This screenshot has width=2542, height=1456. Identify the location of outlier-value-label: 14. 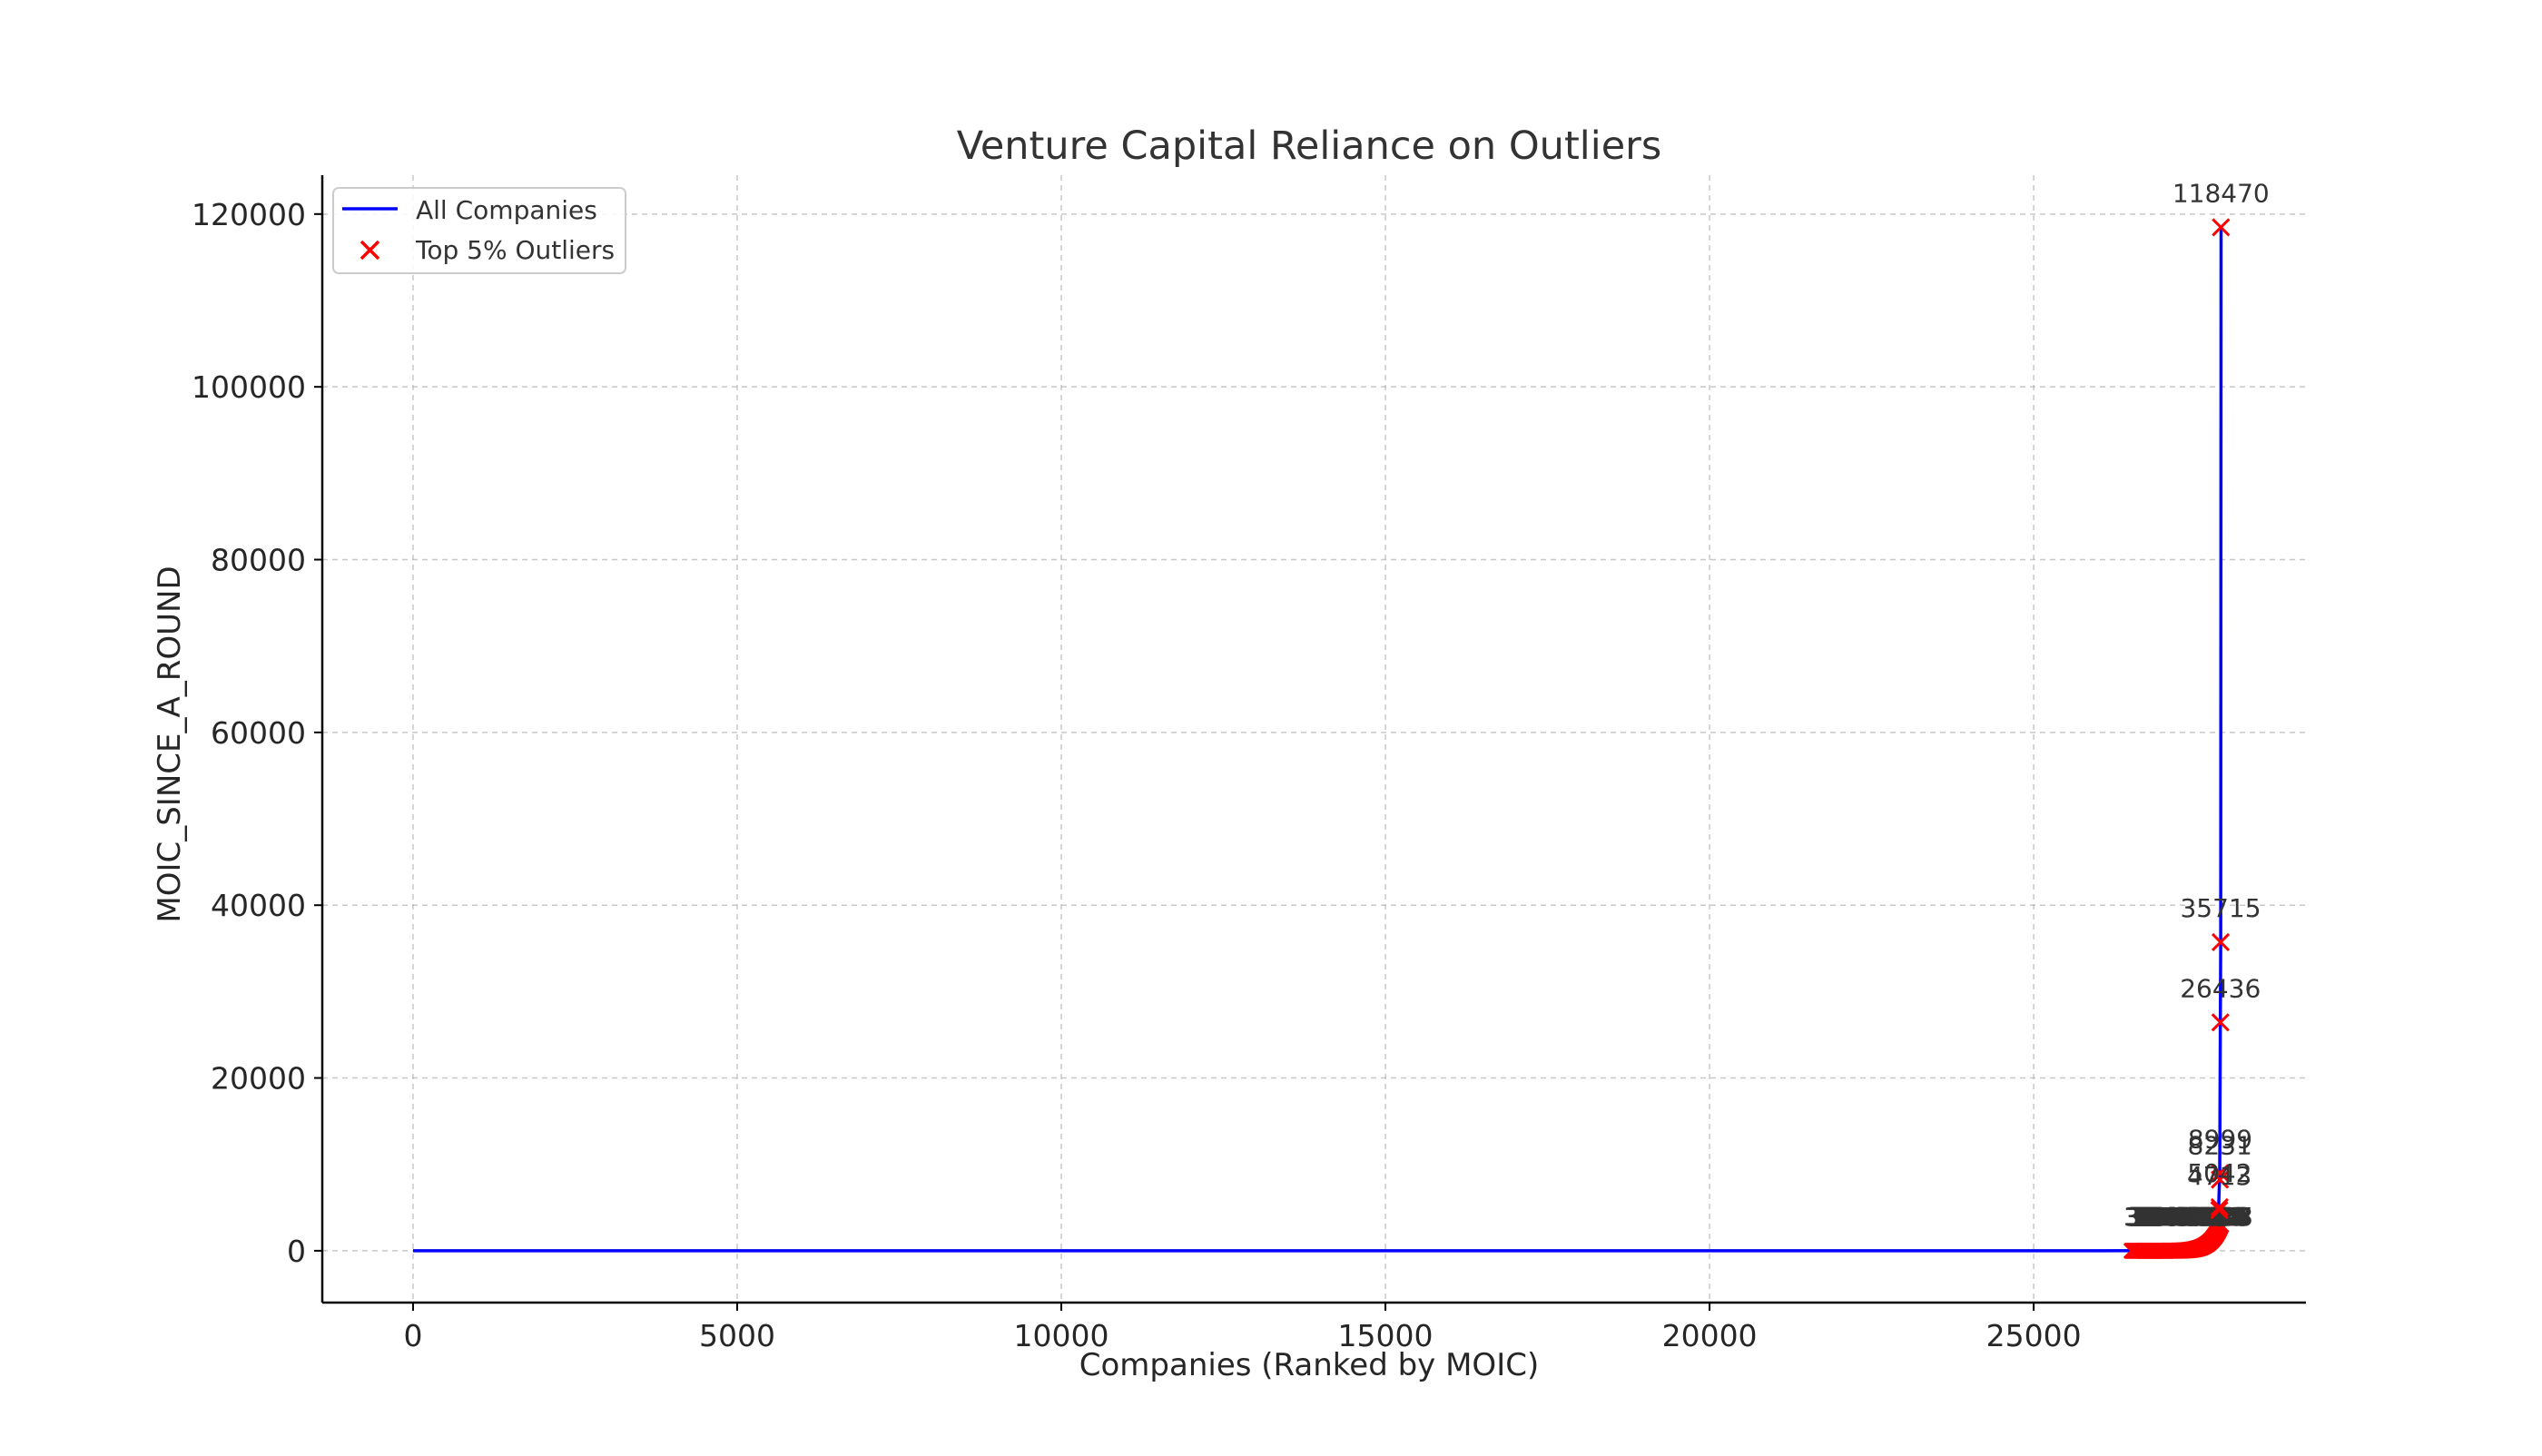
(2176, 1217).